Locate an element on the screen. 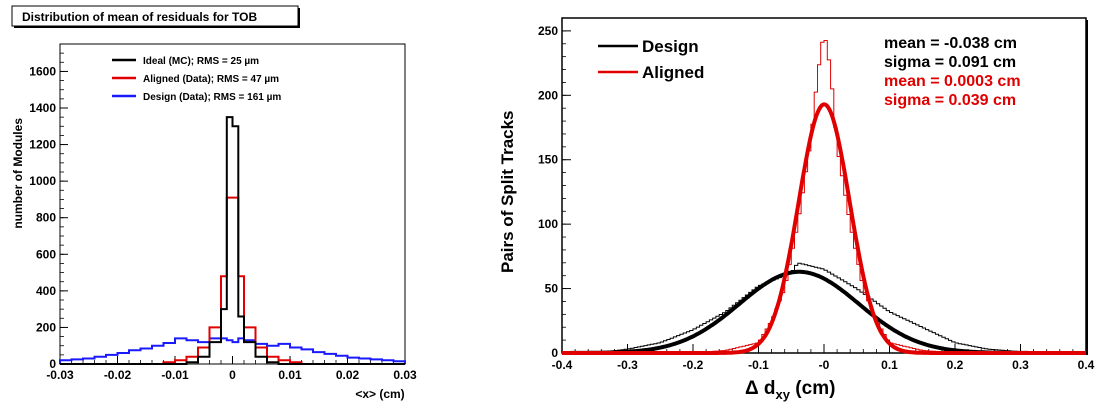 Image resolution: width=1095 pixels, height=402 pixels. left-legend-label: Ideal (MC); RMS = 25 µm is located at coordinates (201, 61).